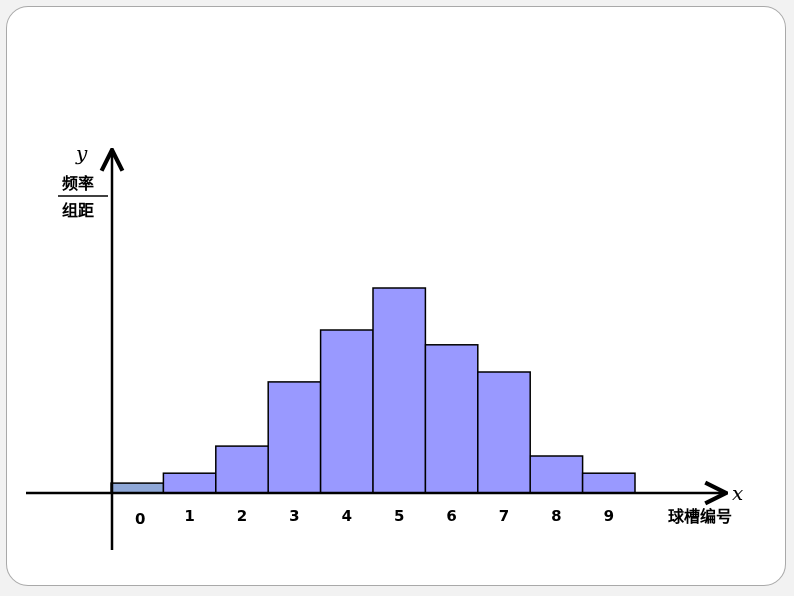 The image size is (794, 596). What do you see at coordinates (242, 516) in the screenshot?
I see `x-tick-label-2: 2` at bounding box center [242, 516].